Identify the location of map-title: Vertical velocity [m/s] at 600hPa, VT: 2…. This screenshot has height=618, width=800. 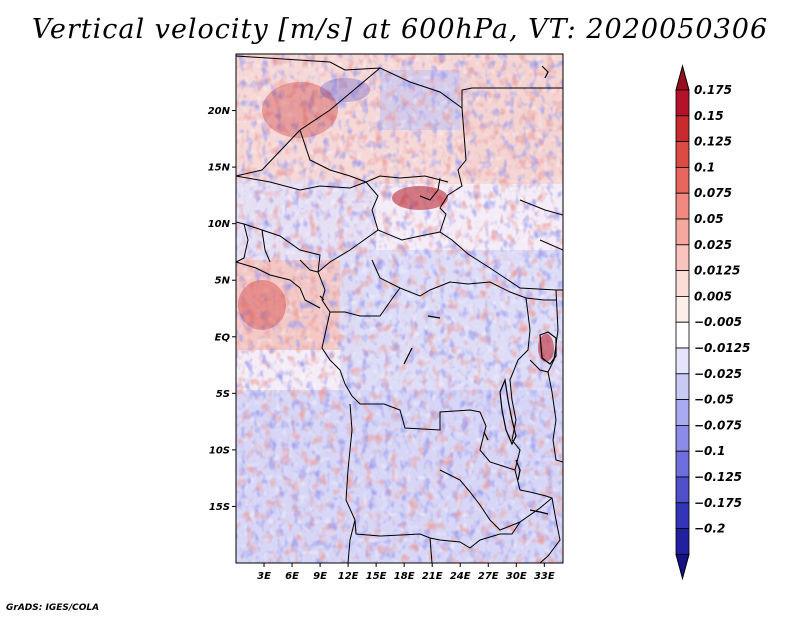
(400, 29).